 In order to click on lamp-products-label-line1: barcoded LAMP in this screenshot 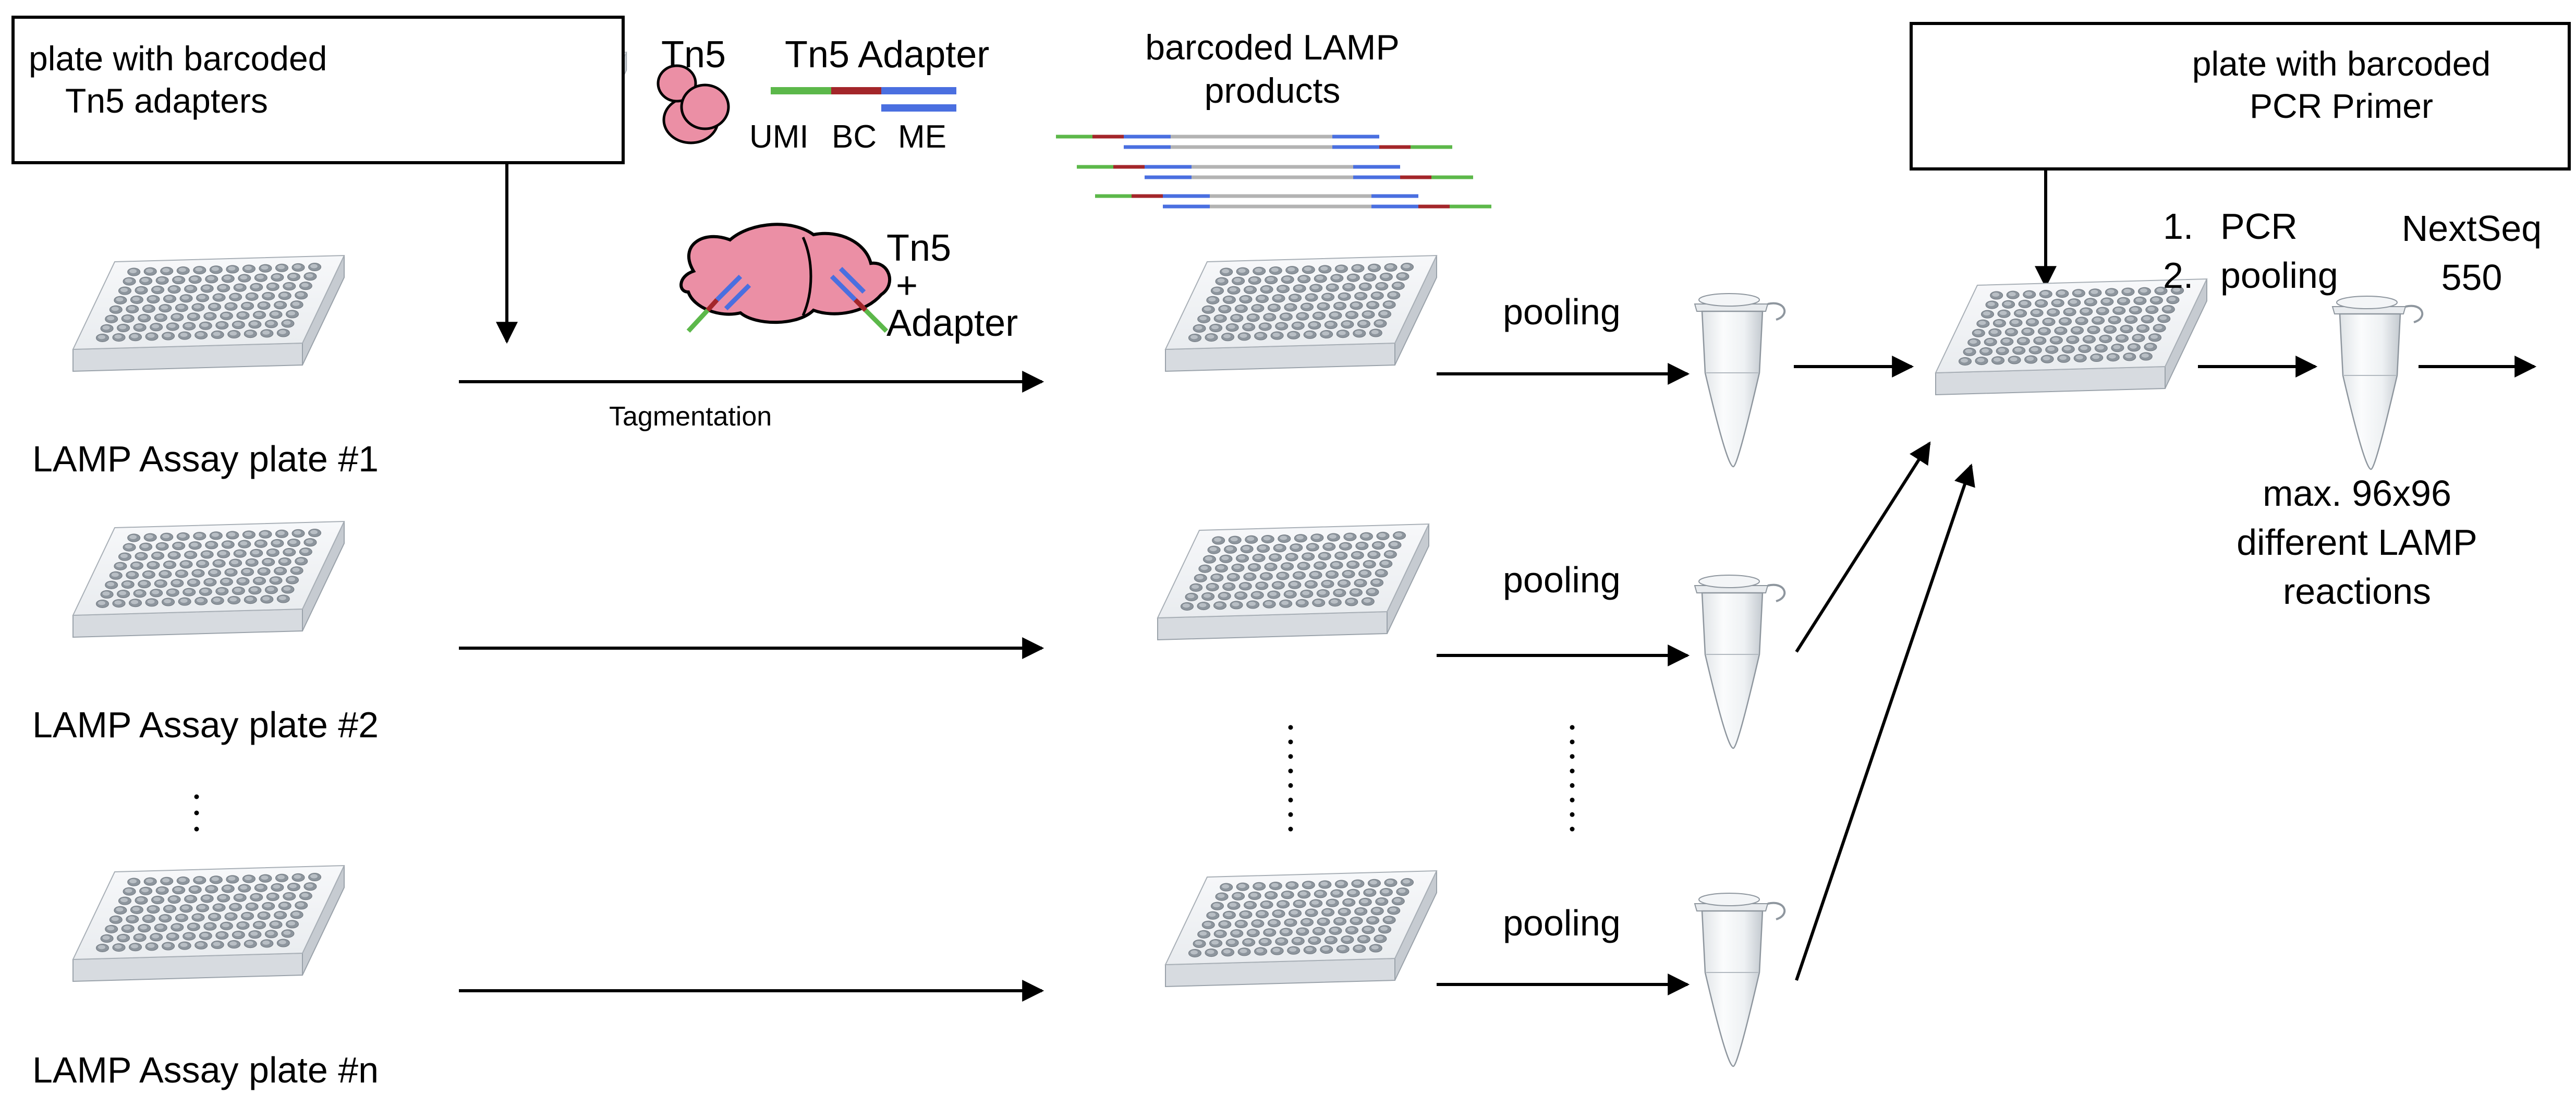, I will do `click(1272, 47)`.